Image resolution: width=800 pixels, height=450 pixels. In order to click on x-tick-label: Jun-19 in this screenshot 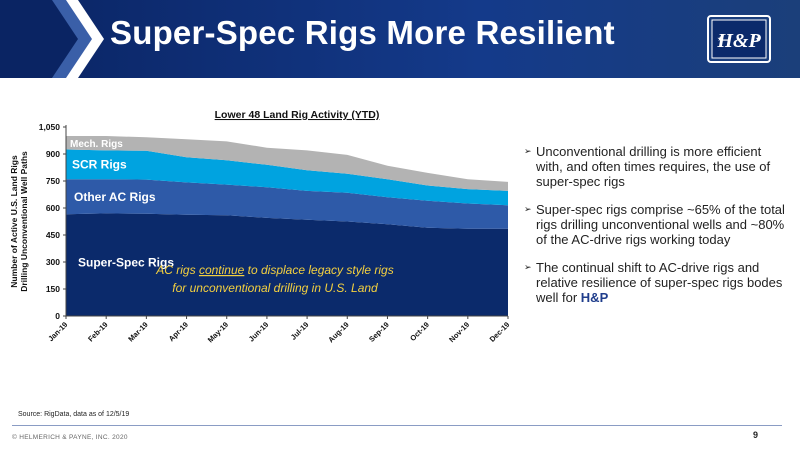, I will do `click(258, 331)`.